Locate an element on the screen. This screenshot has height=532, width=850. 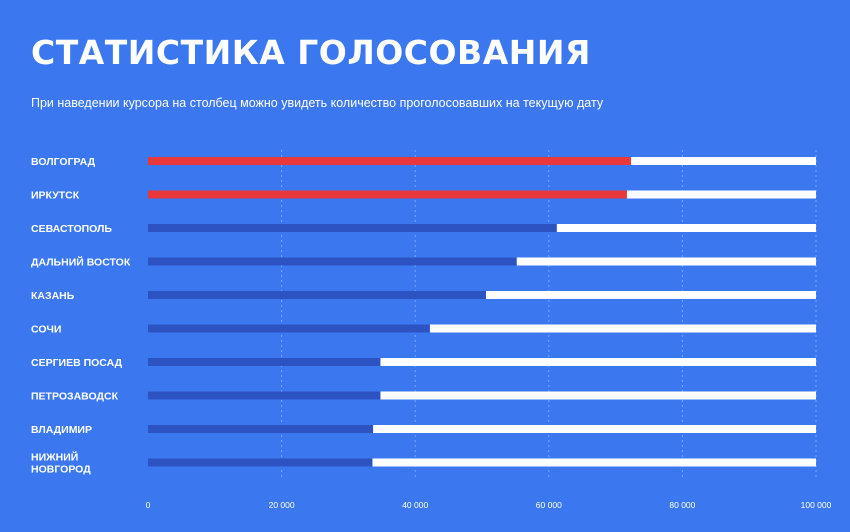
x-tick-label: 20 000 is located at coordinates (282, 505).